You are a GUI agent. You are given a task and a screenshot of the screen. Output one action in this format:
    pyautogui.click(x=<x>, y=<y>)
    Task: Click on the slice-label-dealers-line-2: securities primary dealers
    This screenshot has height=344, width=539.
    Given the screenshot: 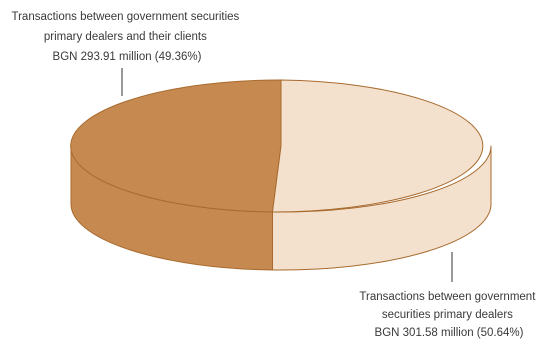 What is the action you would take?
    pyautogui.click(x=447, y=315)
    